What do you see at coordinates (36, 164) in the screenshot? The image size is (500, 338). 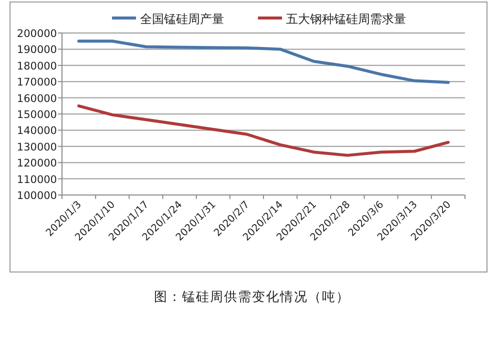 I see `y-tick-label: 120000` at bounding box center [36, 164].